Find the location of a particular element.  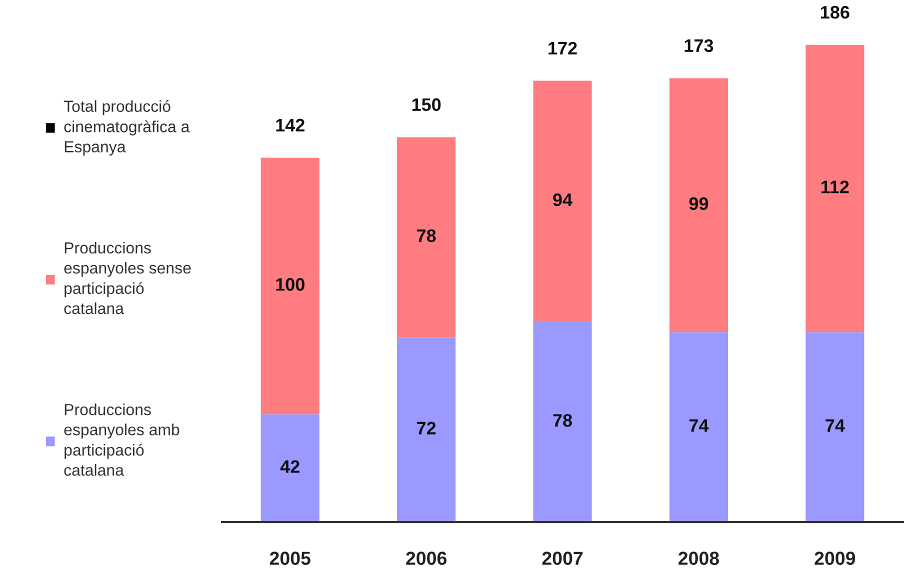

data-label: 42 is located at coordinates (290, 466).